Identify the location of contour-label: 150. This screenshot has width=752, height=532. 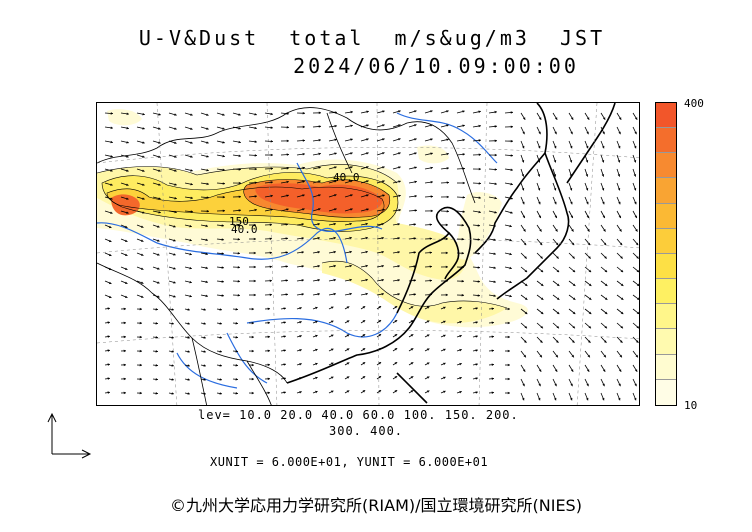
(239, 221).